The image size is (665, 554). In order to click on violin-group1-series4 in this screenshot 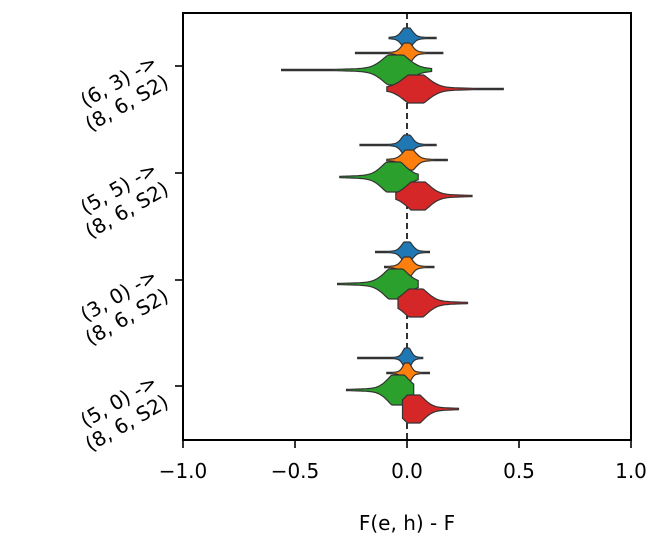, I will do `click(445, 89)`.